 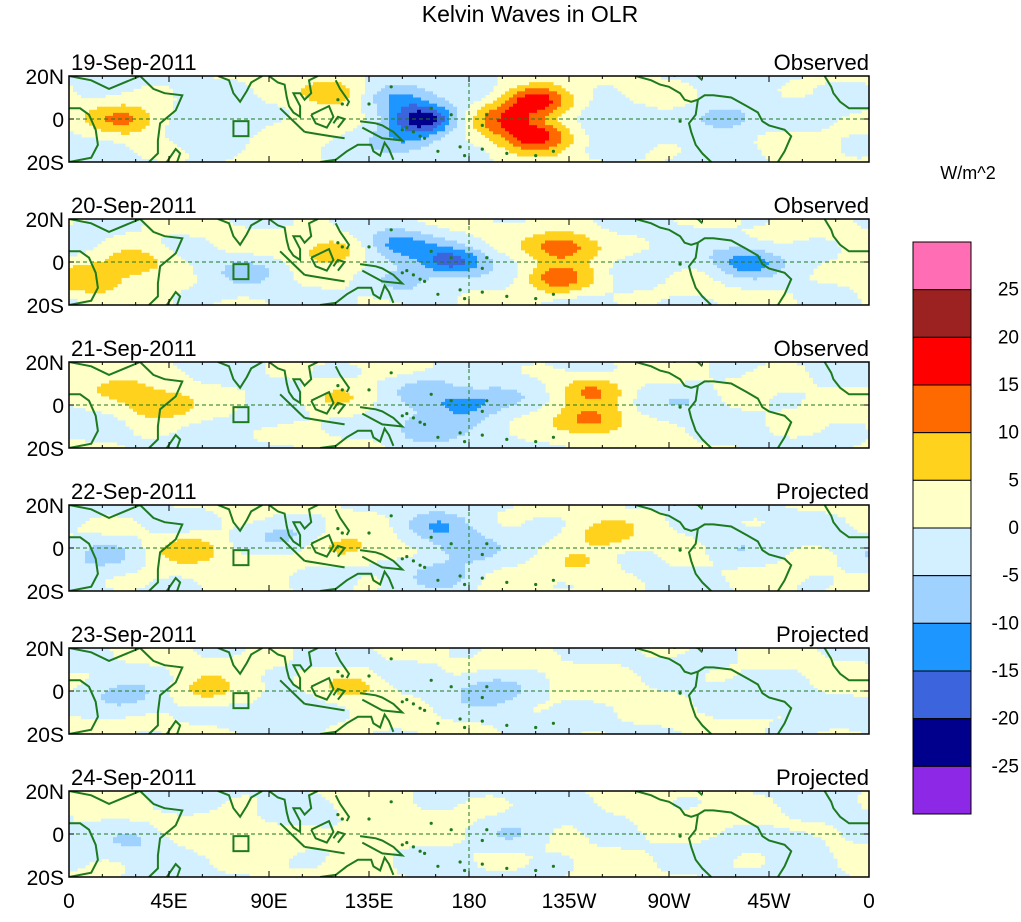 I want to click on panel-status: Observed, so click(x=821, y=62).